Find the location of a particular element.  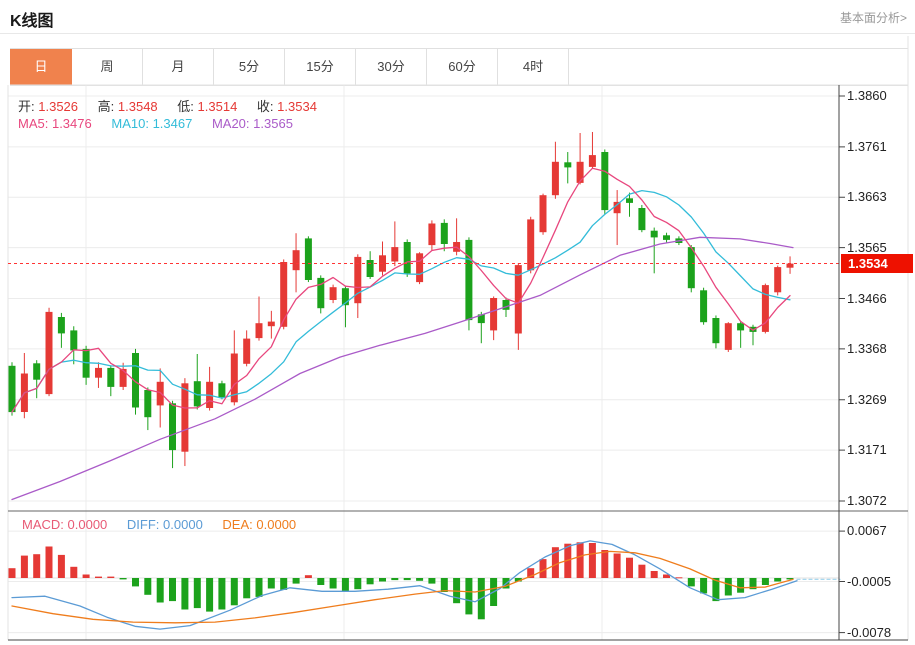

tab-4hour: 4时 is located at coordinates (533, 67).